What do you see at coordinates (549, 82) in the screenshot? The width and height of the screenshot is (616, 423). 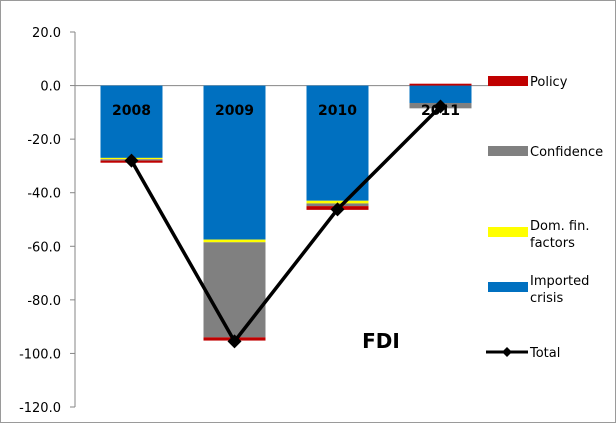 I see `legend-label: Policy` at bounding box center [549, 82].